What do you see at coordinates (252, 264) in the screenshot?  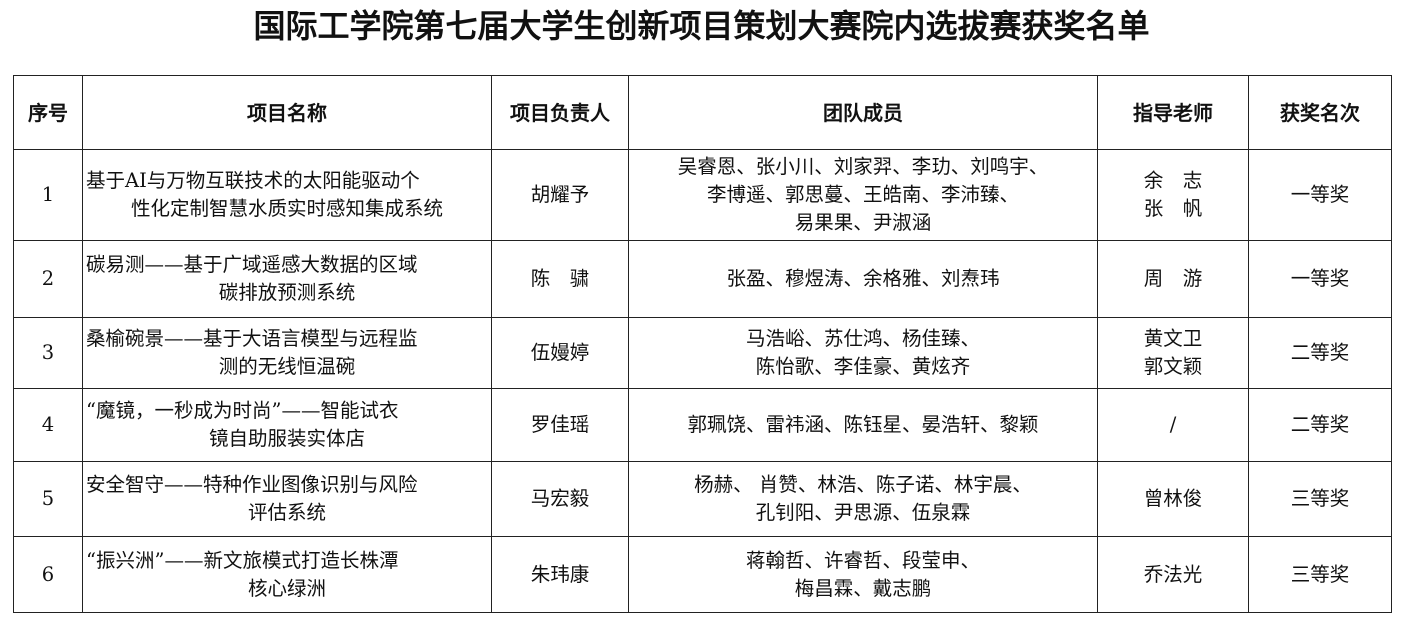 I see `project-line: 碳易测——基于广域遥感大数据的区域` at bounding box center [252, 264].